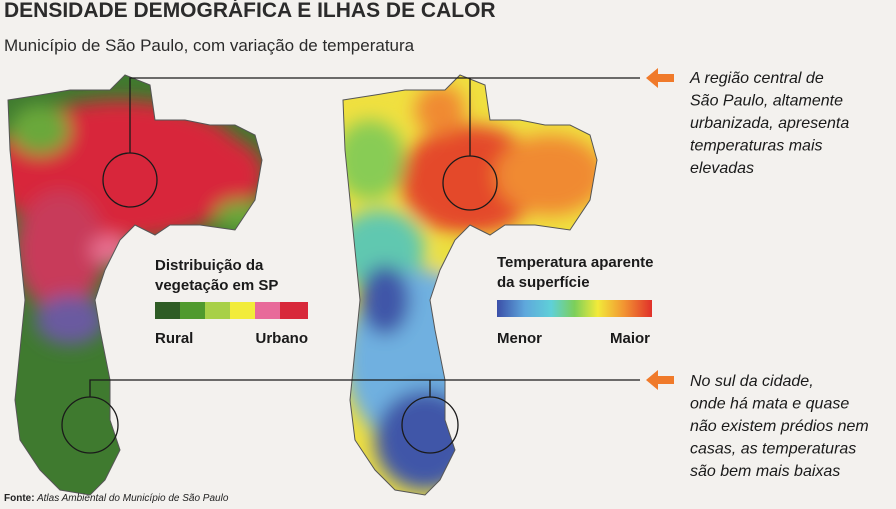  What do you see at coordinates (209, 265) in the screenshot?
I see `legend-title: Distribuição da` at bounding box center [209, 265].